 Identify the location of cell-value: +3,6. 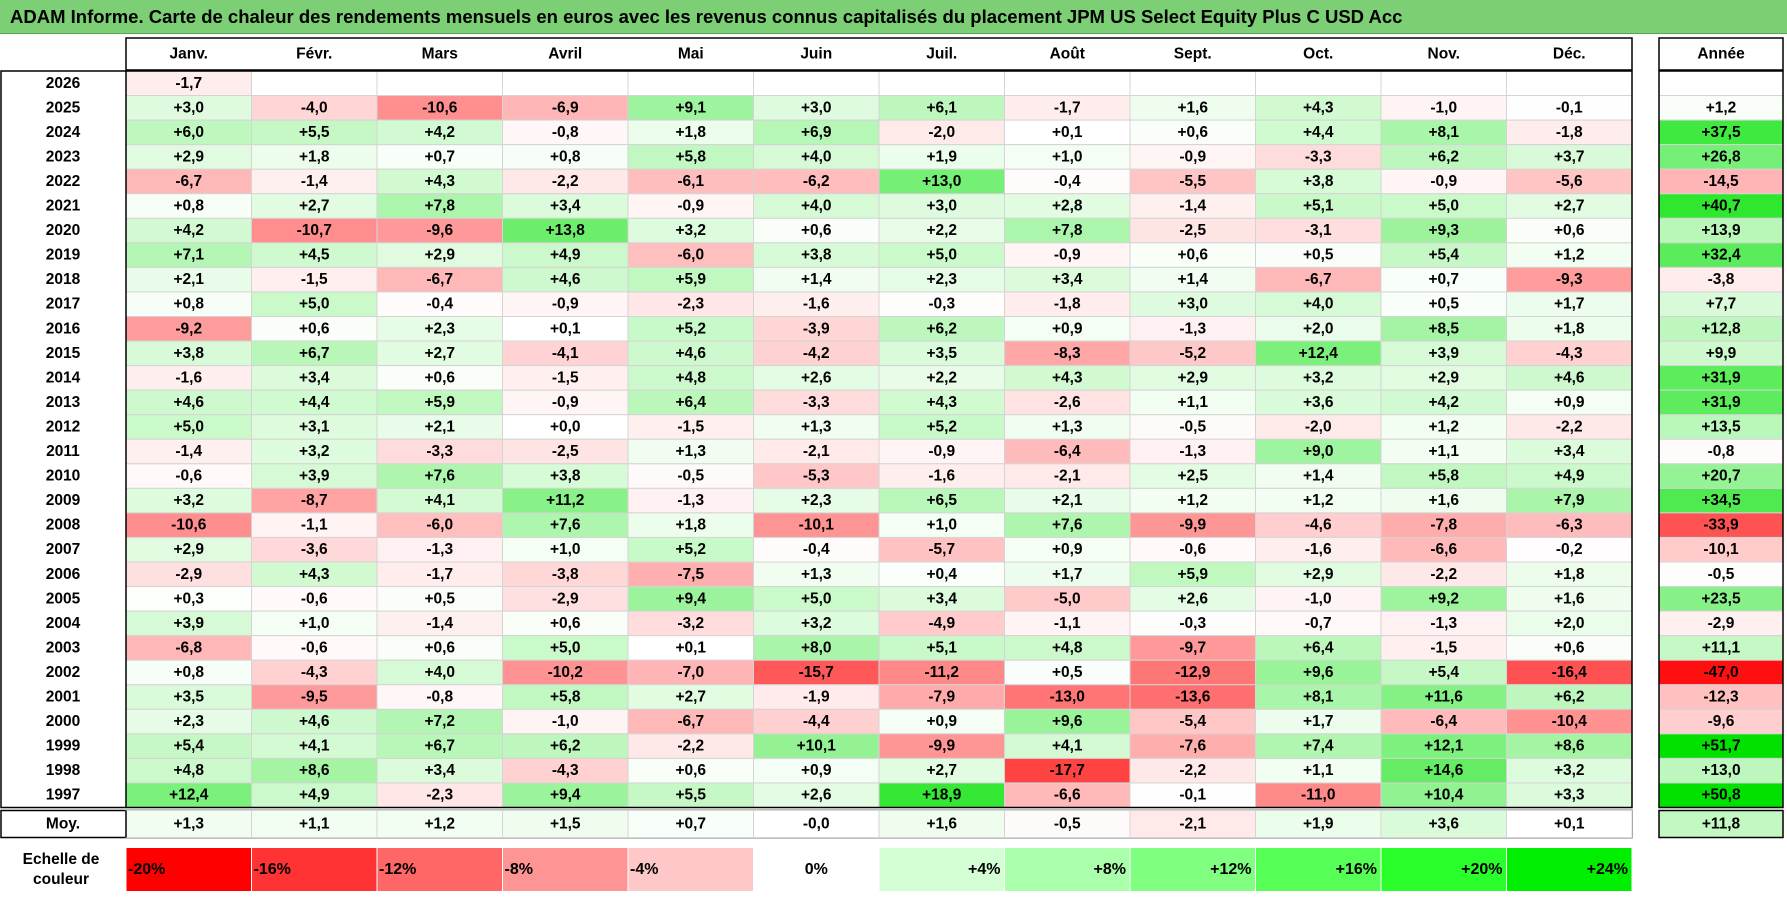
(1318, 402).